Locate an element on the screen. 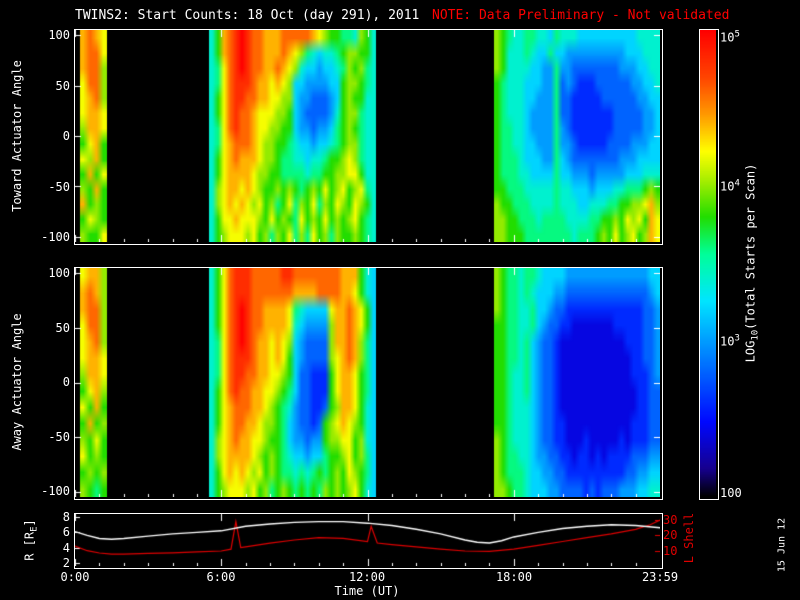  lshell-tick-label: 30 is located at coordinates (670, 520).